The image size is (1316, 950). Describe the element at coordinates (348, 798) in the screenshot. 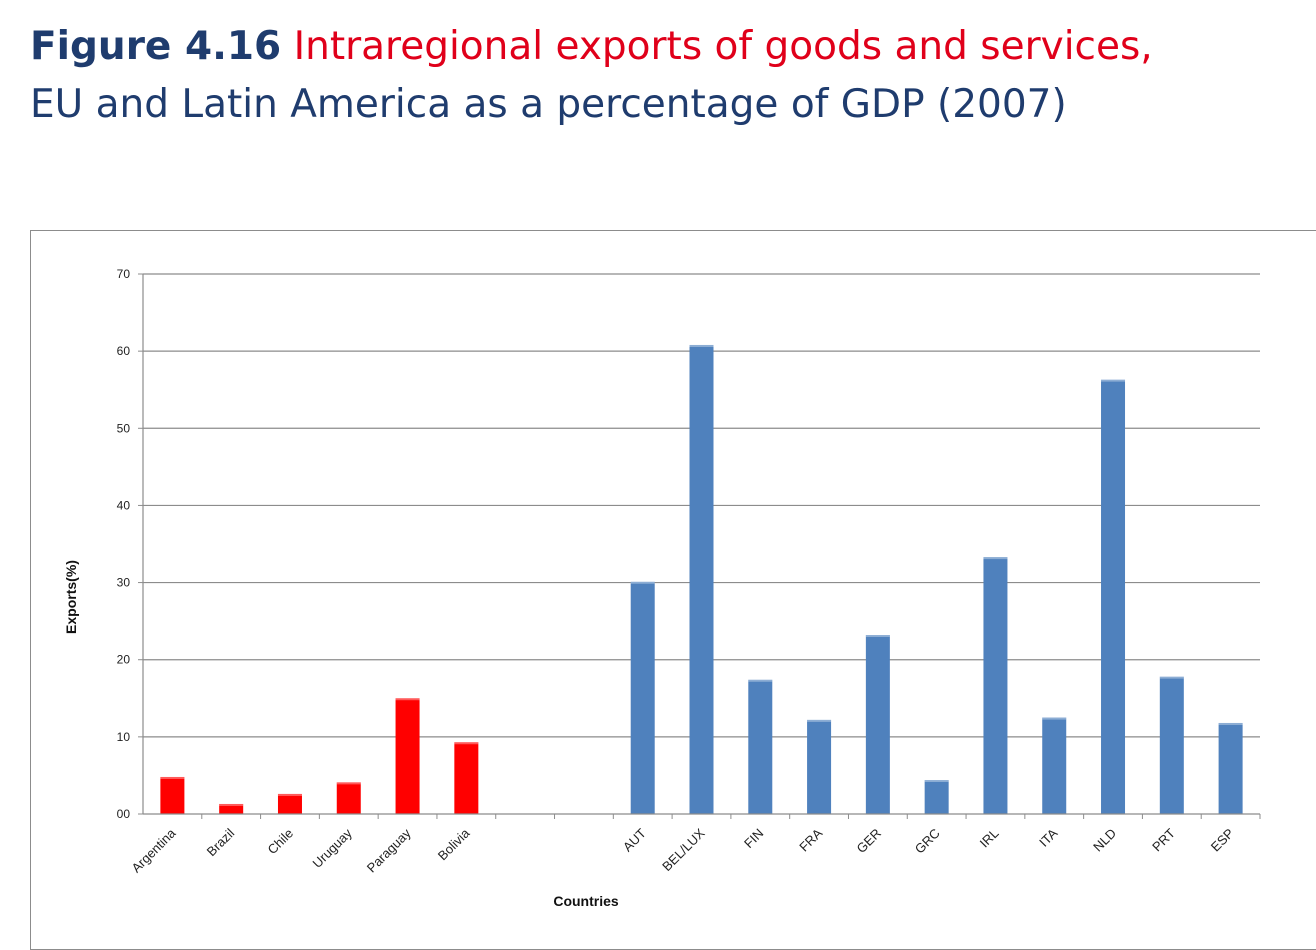

I see `bar-uruguay` at that location.